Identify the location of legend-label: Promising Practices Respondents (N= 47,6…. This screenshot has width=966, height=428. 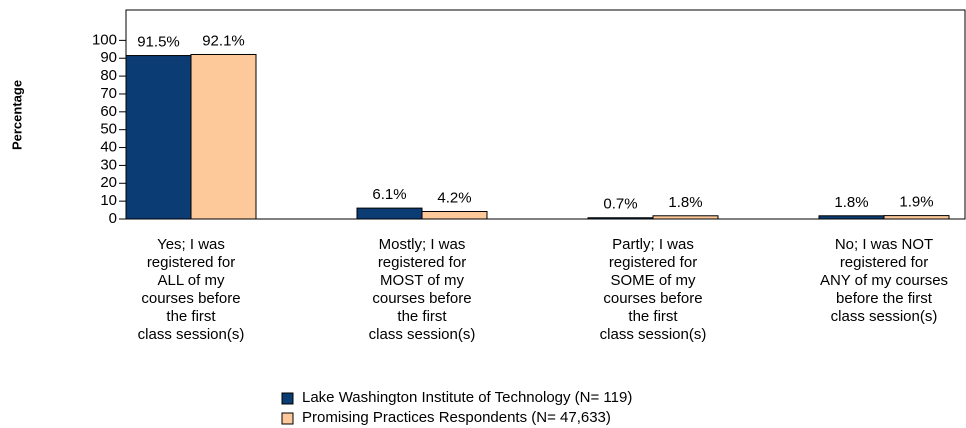
(456, 417).